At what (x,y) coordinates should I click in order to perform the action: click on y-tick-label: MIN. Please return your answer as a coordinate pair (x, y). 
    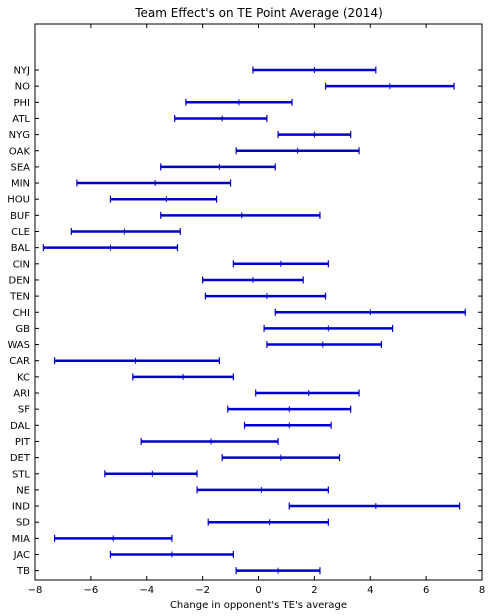
    Looking at the image, I should click on (20, 184).